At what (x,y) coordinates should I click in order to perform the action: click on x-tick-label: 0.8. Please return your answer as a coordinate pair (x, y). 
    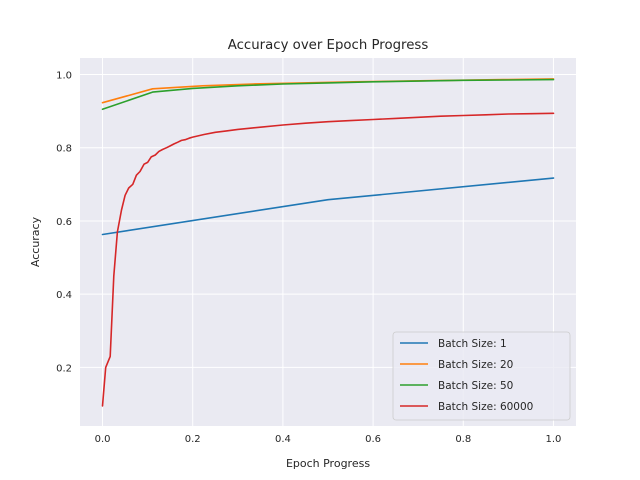
    Looking at the image, I should click on (463, 439).